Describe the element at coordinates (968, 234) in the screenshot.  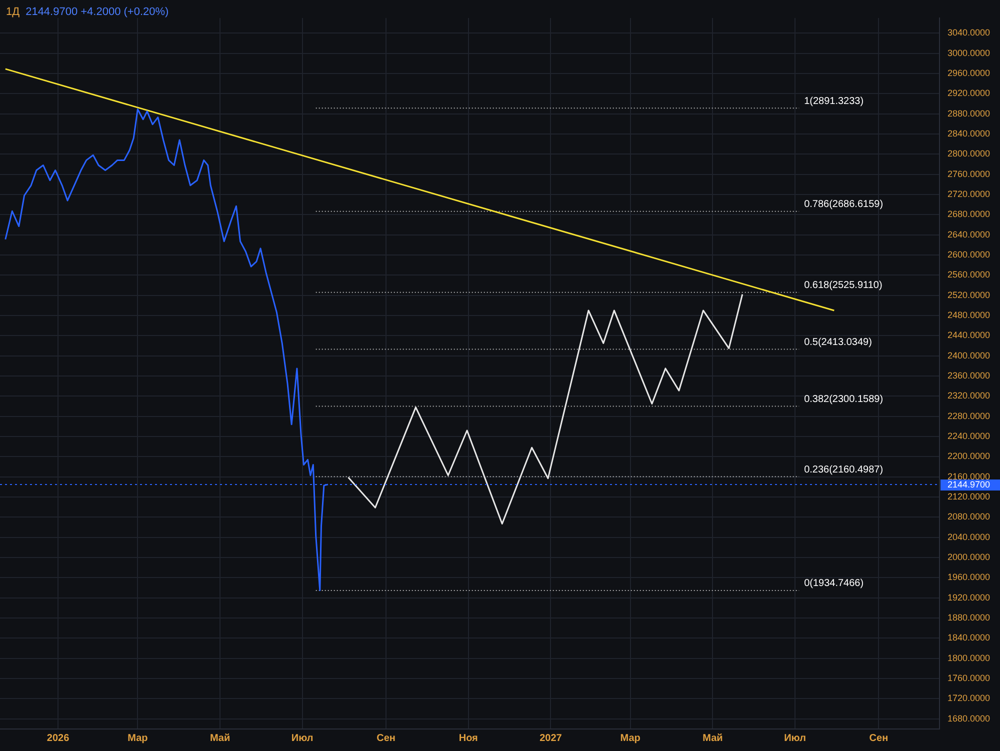
I see `y-tick-label: 2640.0000` at that location.